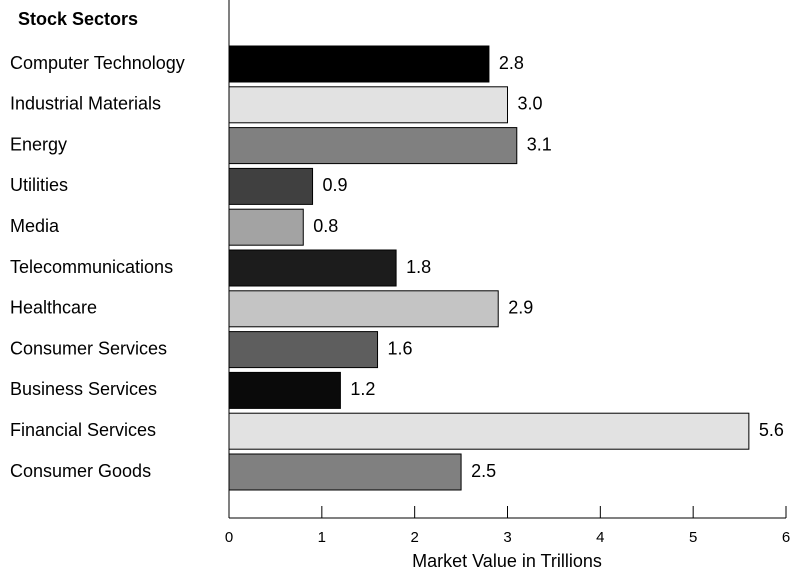 Image resolution: width=791 pixels, height=573 pixels. Describe the element at coordinates (507, 561) in the screenshot. I see `x-axis-label: Market Value in Trillions` at that location.